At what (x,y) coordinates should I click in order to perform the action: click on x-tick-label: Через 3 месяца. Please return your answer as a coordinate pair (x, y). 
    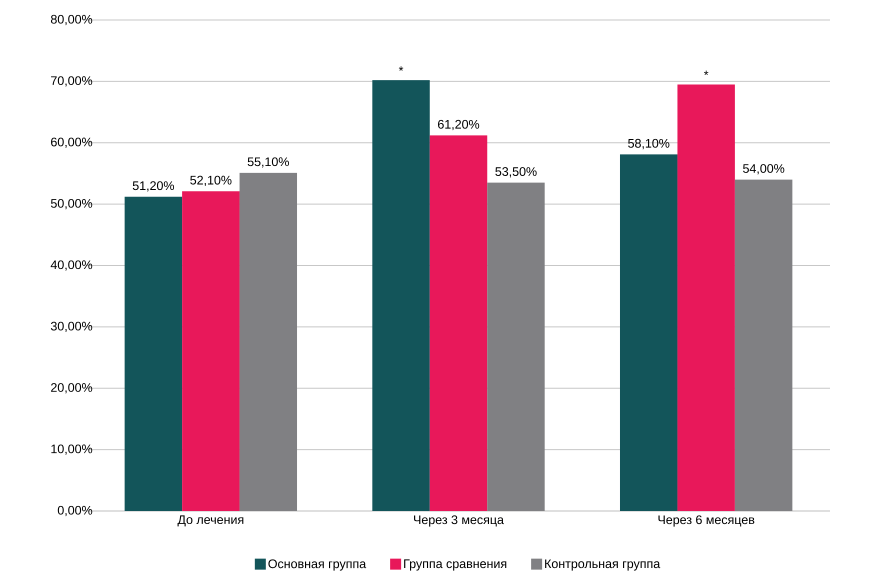
    Looking at the image, I should click on (459, 521).